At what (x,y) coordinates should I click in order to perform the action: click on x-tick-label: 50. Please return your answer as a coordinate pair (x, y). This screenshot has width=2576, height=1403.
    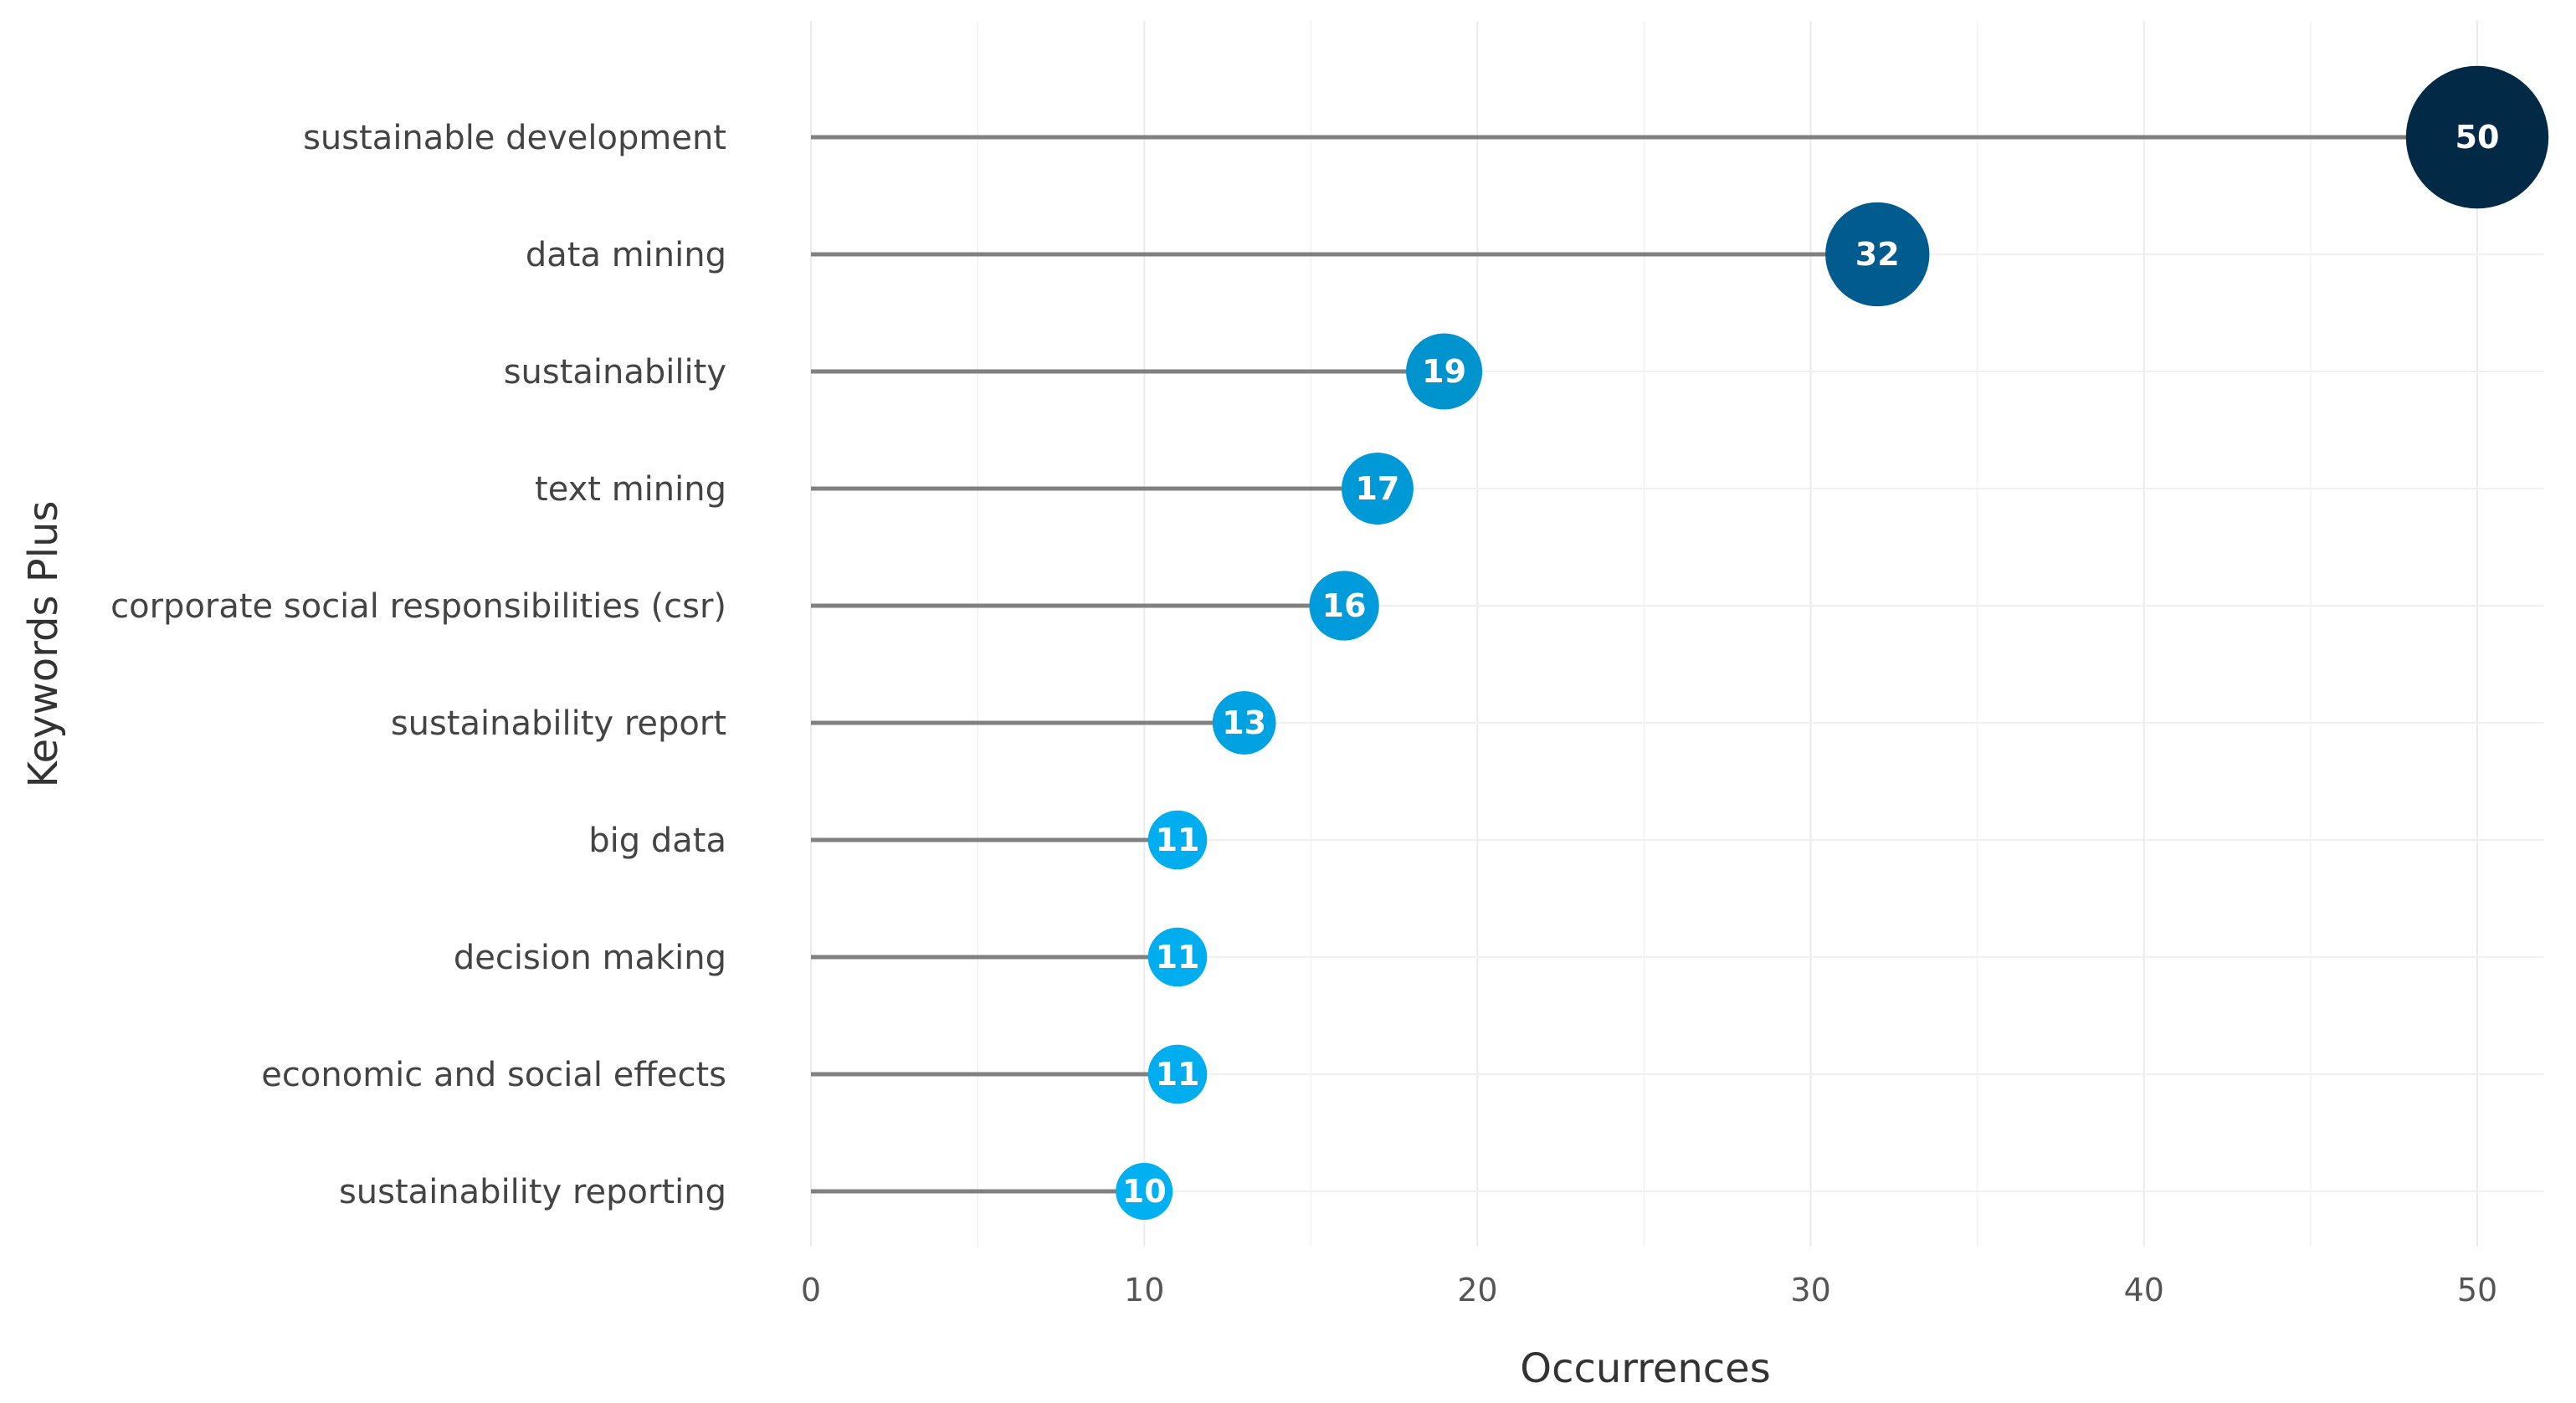
    Looking at the image, I should click on (2477, 1290).